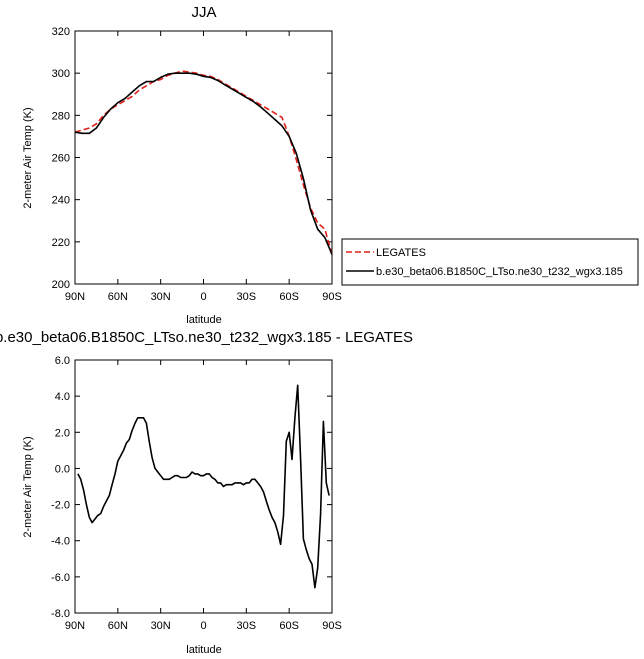 This screenshot has width=644, height=659. Describe the element at coordinates (60, 578) in the screenshot. I see `bottom-y-tick-label: -6.0` at that location.